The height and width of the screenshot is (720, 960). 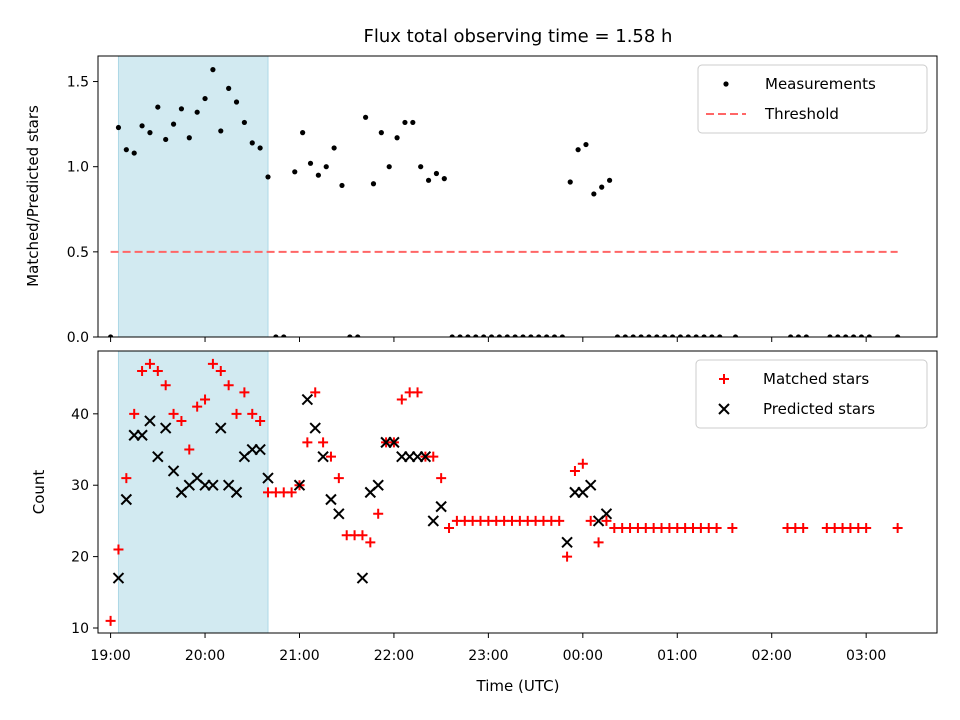 I want to click on top-observing-window, so click(x=193, y=196).